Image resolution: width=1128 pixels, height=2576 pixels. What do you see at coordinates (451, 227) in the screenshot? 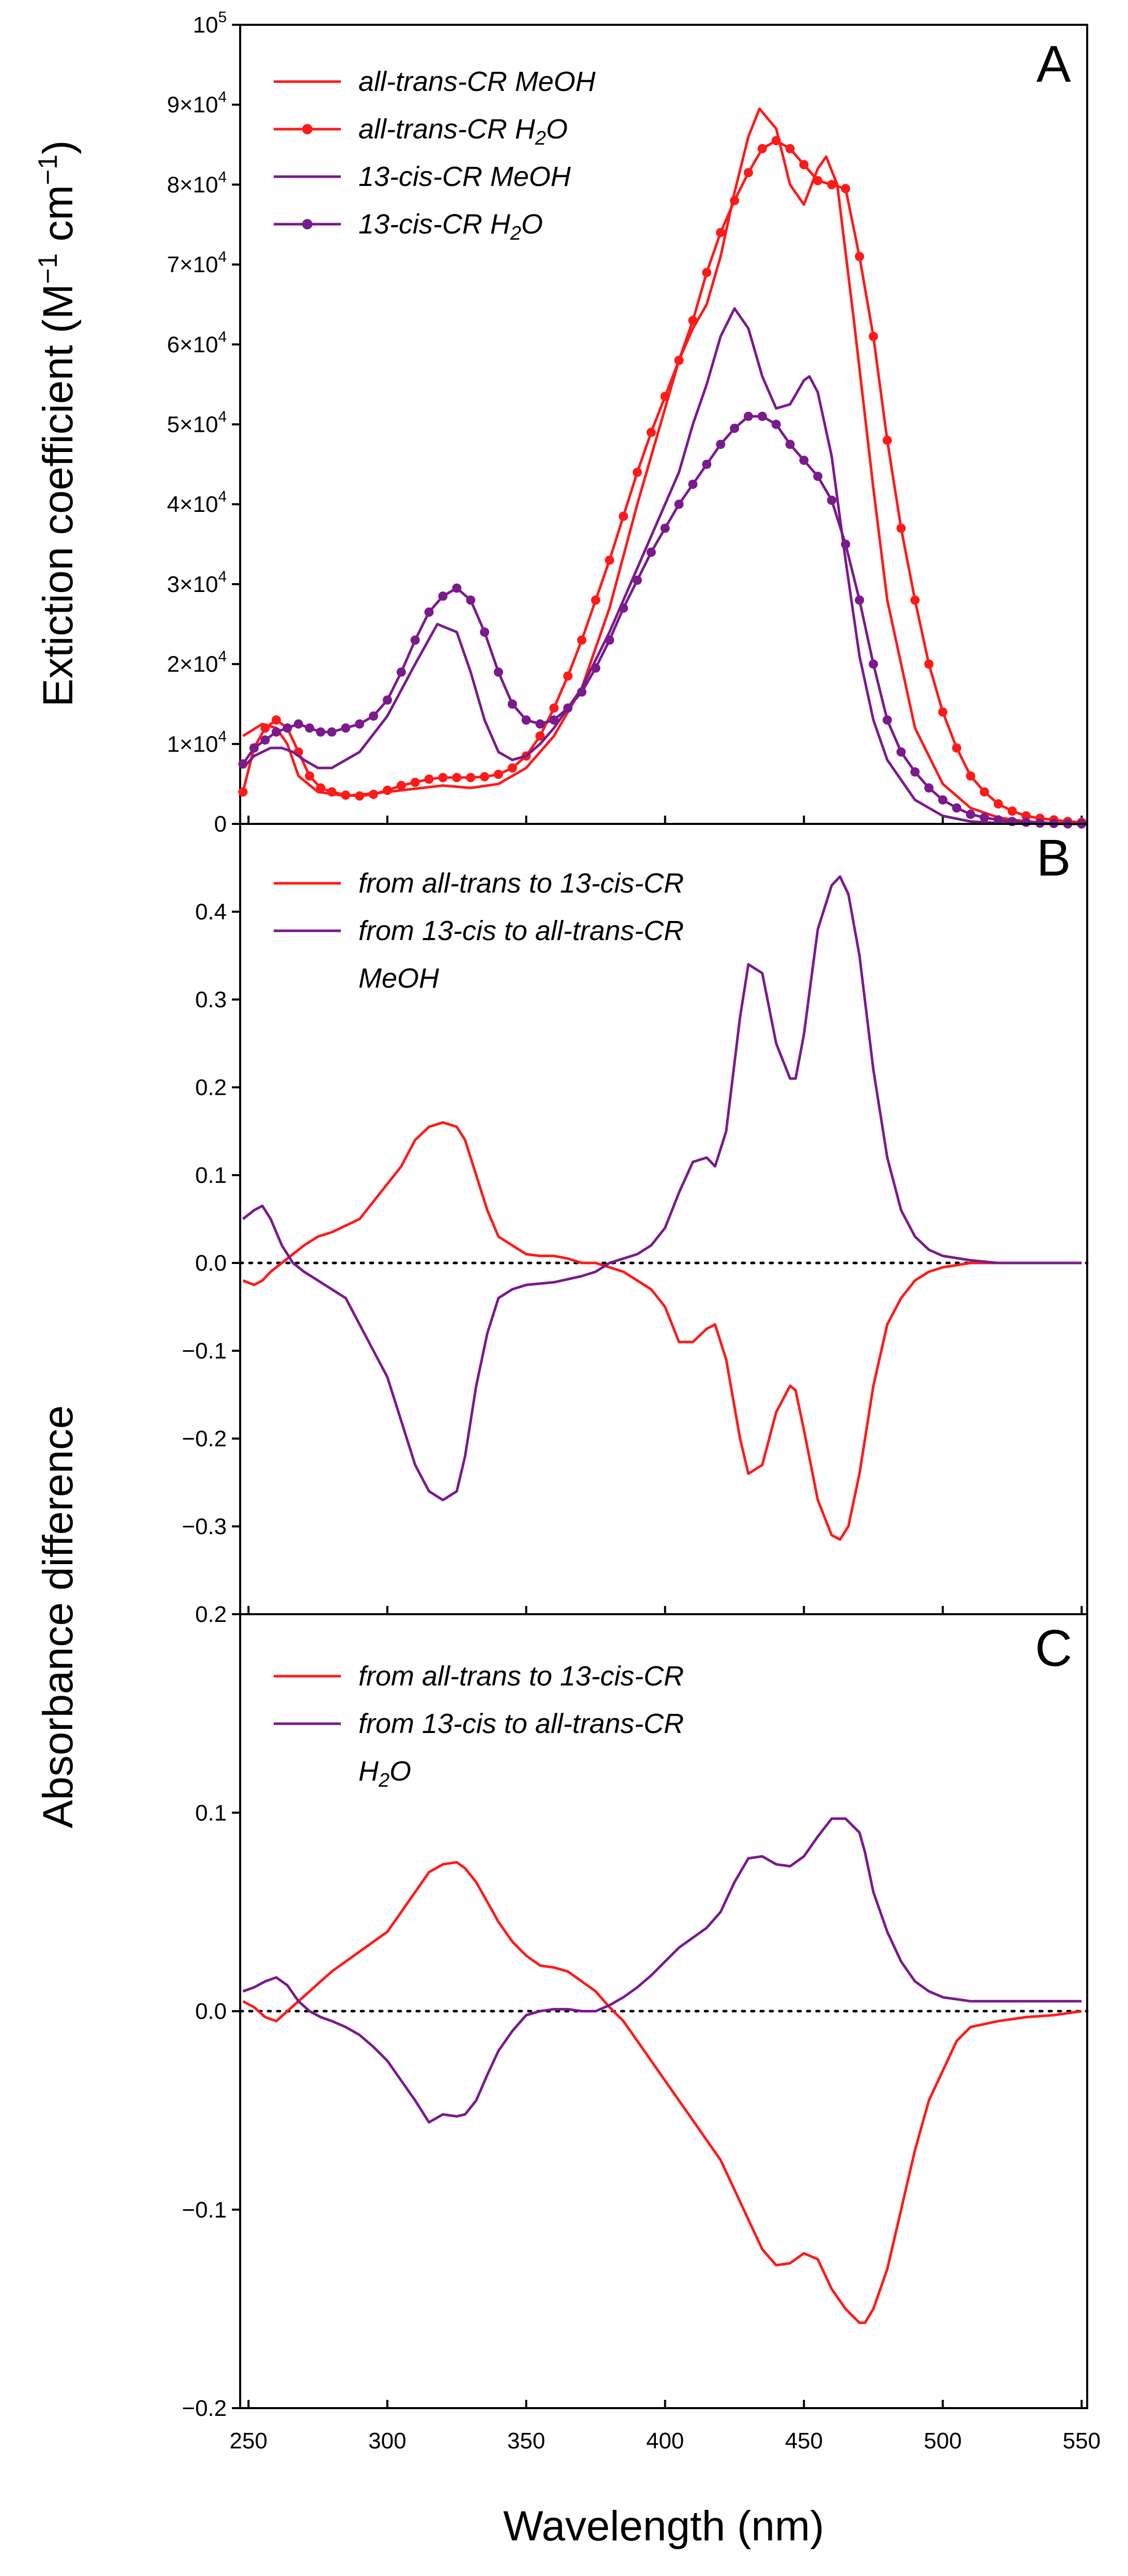
I see `legend-label: 13-cis-CR H2O` at bounding box center [451, 227].